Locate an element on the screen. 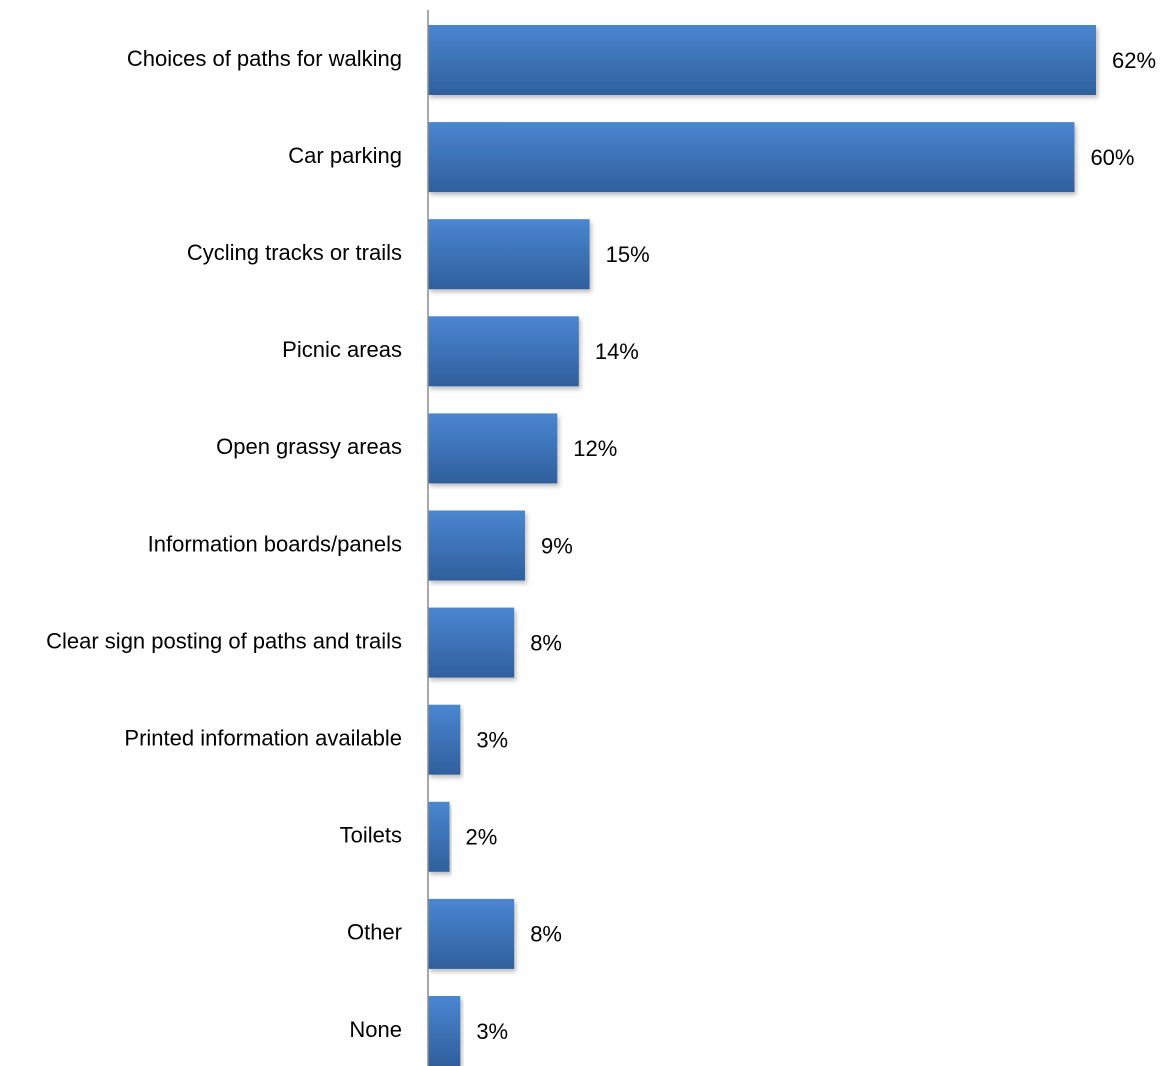 This screenshot has height=1066, width=1161. category-label: Other is located at coordinates (374, 932).